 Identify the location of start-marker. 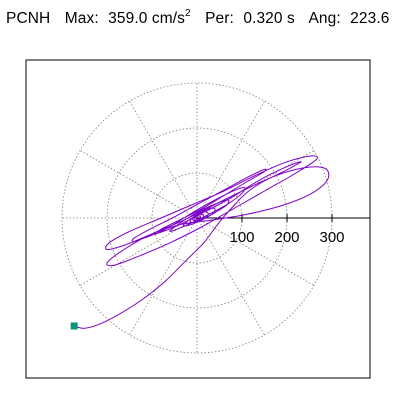
(74, 326).